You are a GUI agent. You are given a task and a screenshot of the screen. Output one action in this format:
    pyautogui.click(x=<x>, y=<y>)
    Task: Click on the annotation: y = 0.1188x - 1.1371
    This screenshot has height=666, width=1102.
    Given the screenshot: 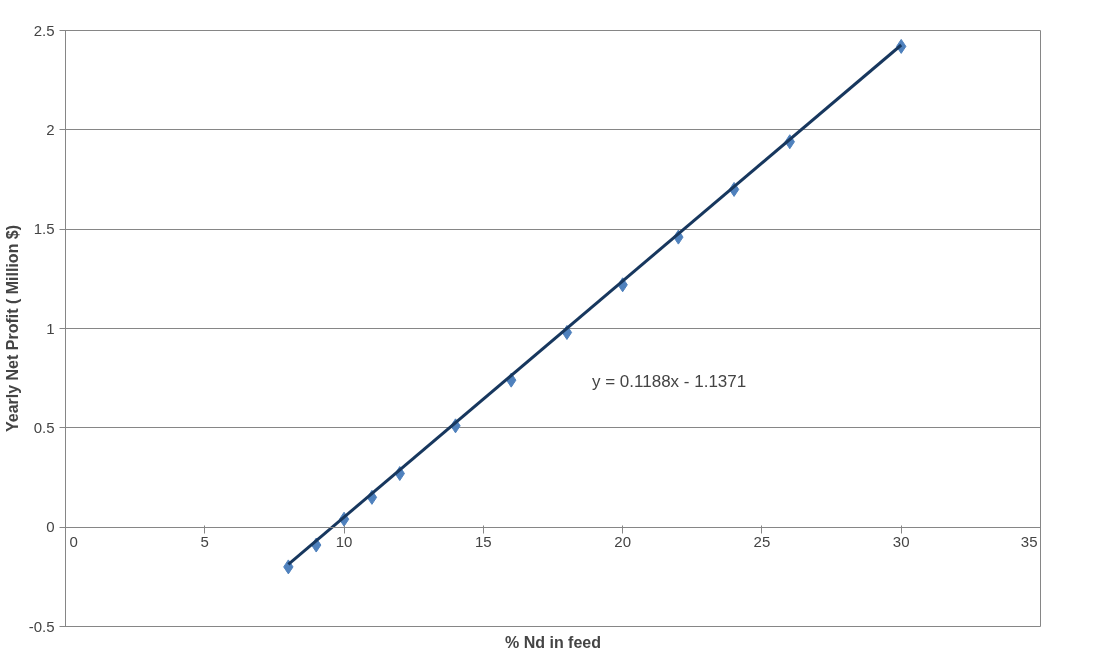 What is the action you would take?
    pyautogui.click(x=669, y=382)
    